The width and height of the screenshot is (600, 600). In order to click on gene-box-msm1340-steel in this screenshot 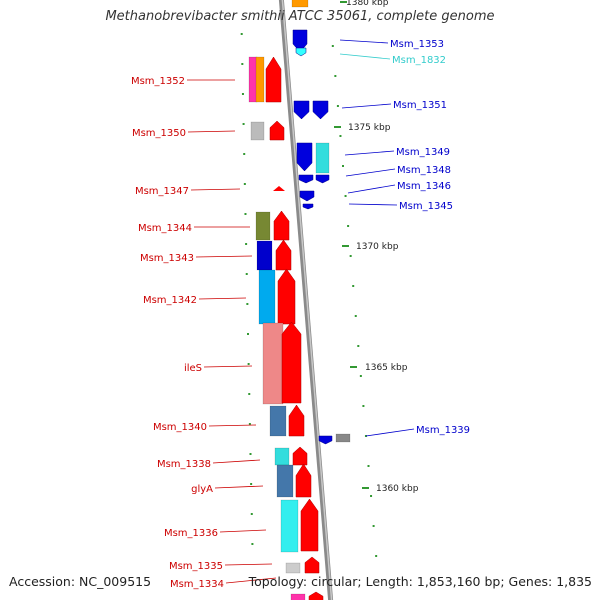, I will do `click(278, 421)`.